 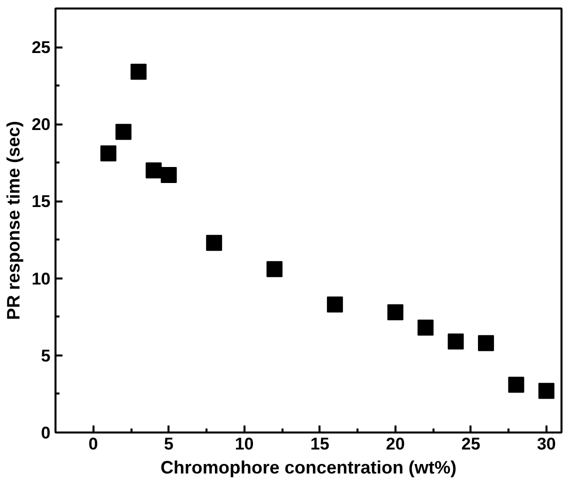 What do you see at coordinates (14, 220) in the screenshot?
I see `y-axis-title: PR response time (sec)` at bounding box center [14, 220].